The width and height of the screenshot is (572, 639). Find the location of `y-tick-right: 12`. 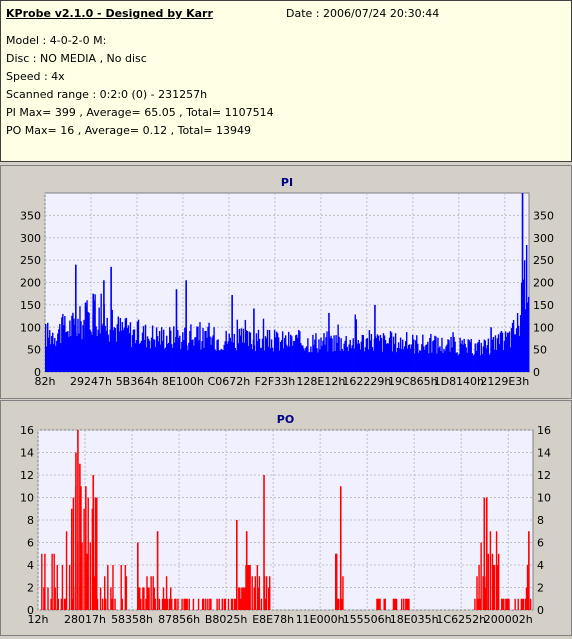

y-tick-right: 12 is located at coordinates (544, 475).